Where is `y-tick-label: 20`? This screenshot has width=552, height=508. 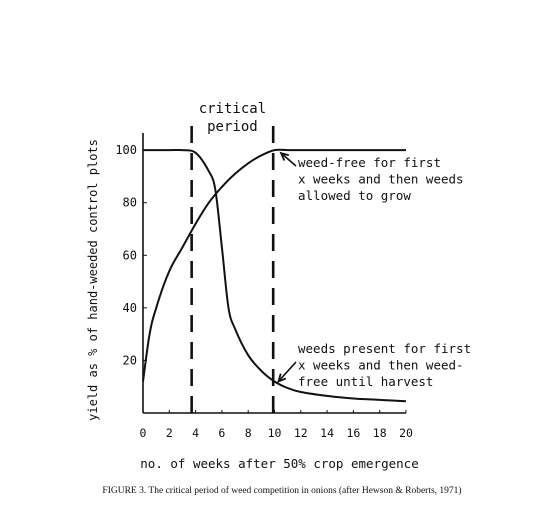 y-tick-label: 20 is located at coordinates (130, 360).